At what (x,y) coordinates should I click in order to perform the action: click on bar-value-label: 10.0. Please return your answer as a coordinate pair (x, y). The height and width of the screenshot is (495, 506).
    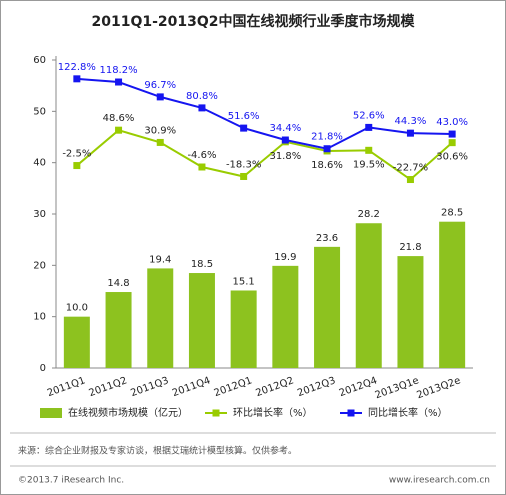
    Looking at the image, I should click on (77, 308).